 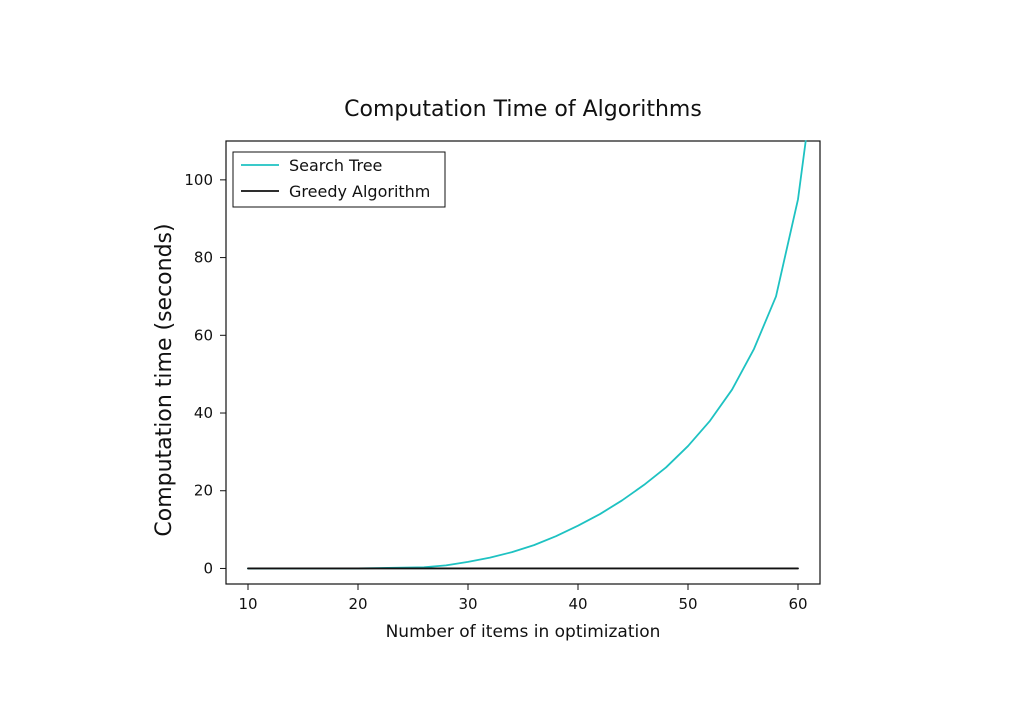 I want to click on y-axis: 0 20 40 60 80 100, so click(x=205, y=374).